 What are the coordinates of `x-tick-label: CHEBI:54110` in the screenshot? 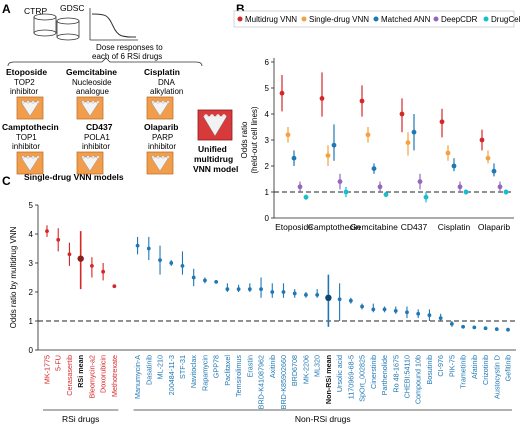 It's located at (406, 376).